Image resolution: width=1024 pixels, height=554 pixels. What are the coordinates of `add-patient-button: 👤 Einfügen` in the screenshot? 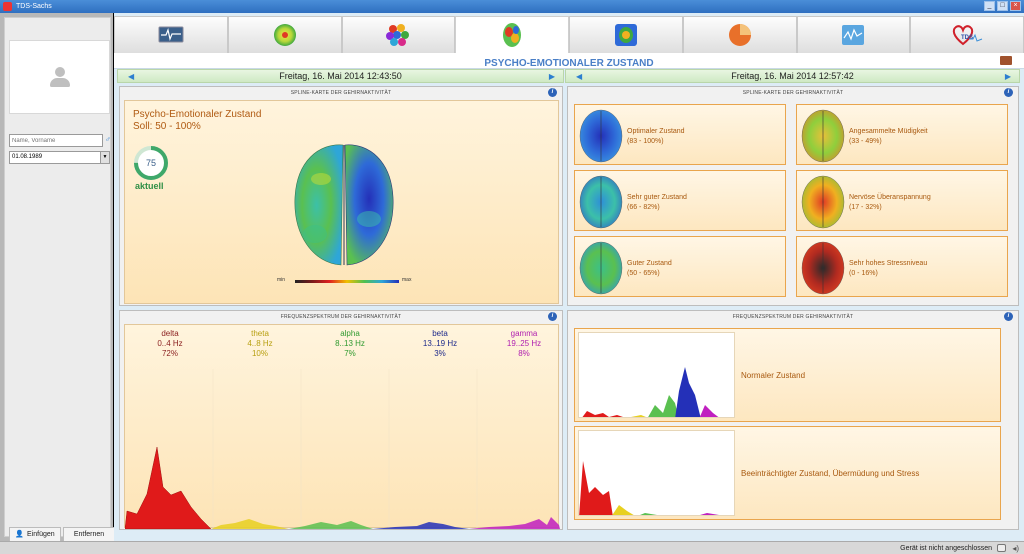 It's located at (35, 534).